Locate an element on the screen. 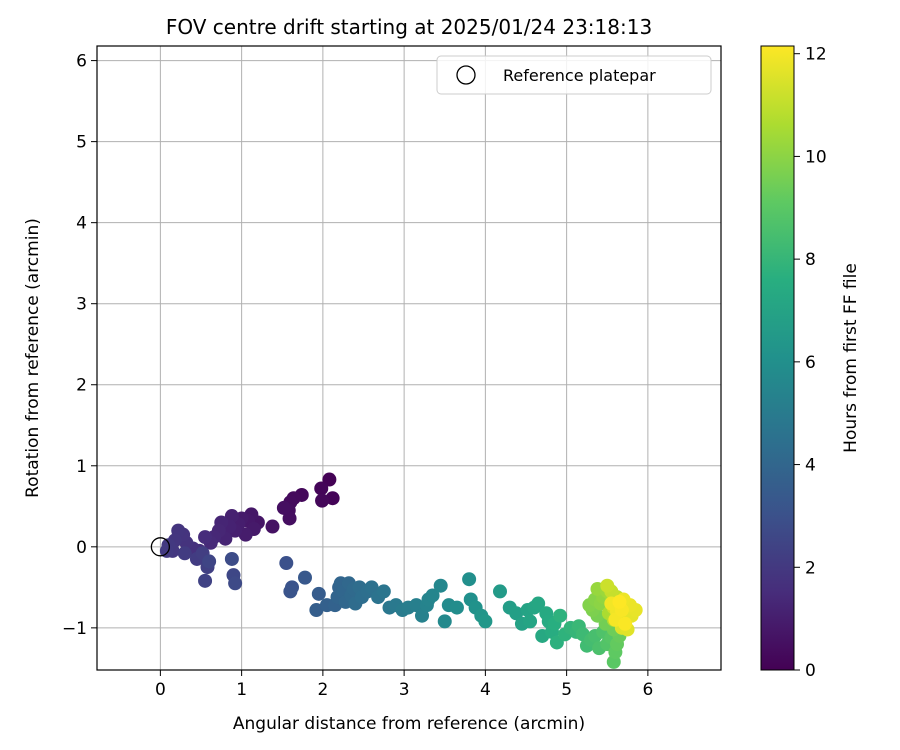 This screenshot has width=900, height=750. colorbar-label: Hours from first FF file is located at coordinates (851, 358).